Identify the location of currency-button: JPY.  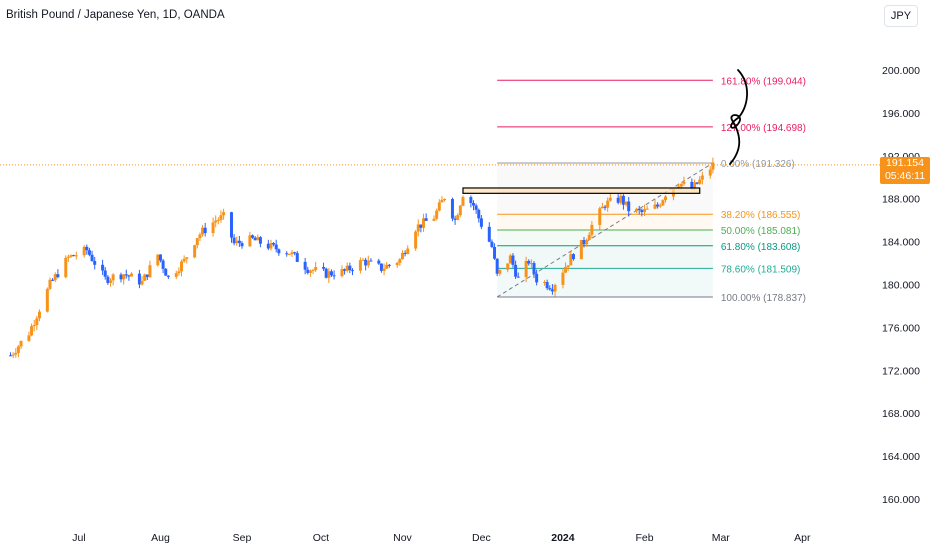
(901, 16).